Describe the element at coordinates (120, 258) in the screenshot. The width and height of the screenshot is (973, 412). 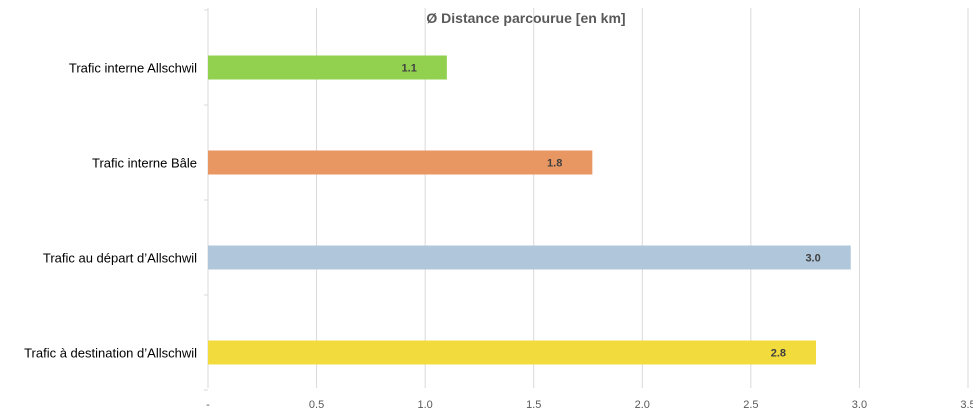
I see `category-label-3: Trafic au départ d’Allschwil` at that location.